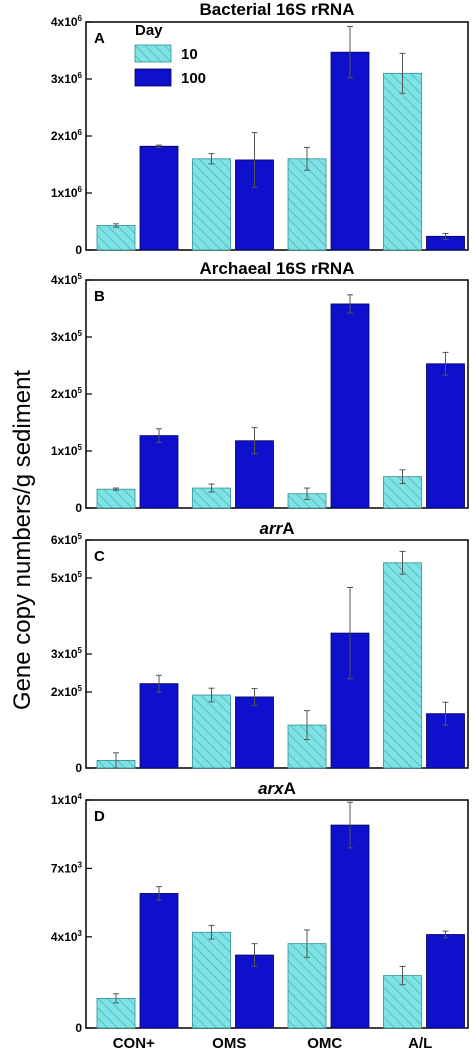  I want to click on y-tick-label: 1x10⁵, so click(67, 450).